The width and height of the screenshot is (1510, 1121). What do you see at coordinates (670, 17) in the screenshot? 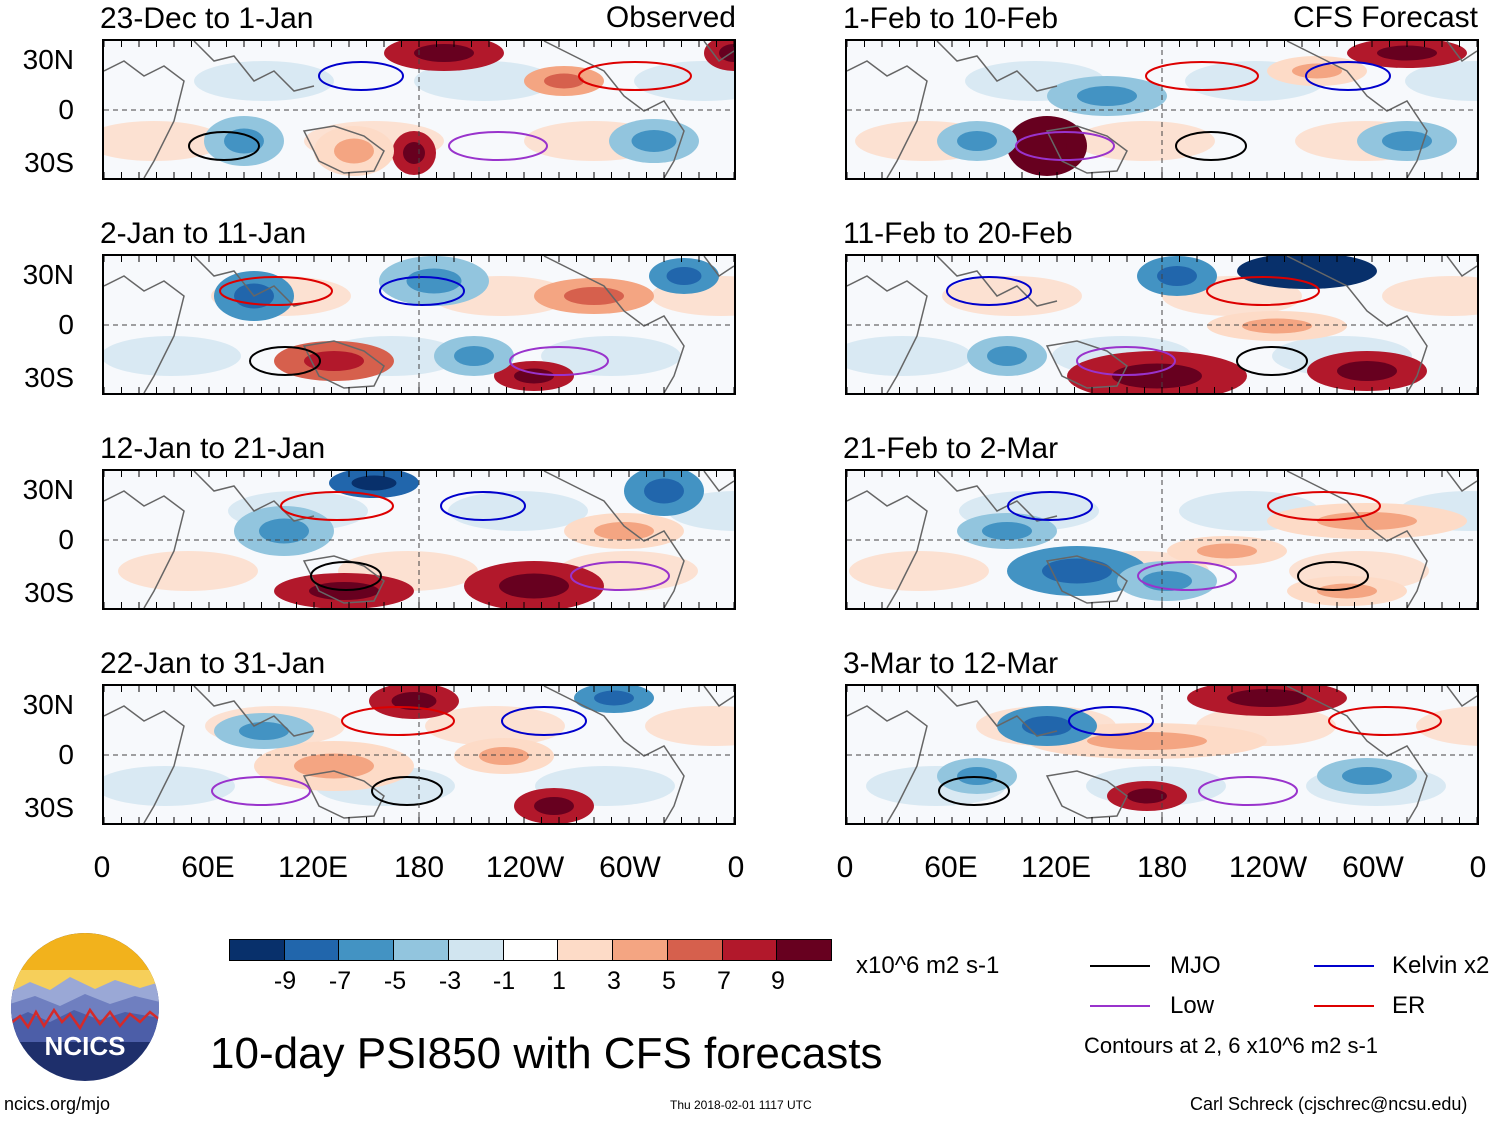
I see `observed-label: Observed` at bounding box center [670, 17].